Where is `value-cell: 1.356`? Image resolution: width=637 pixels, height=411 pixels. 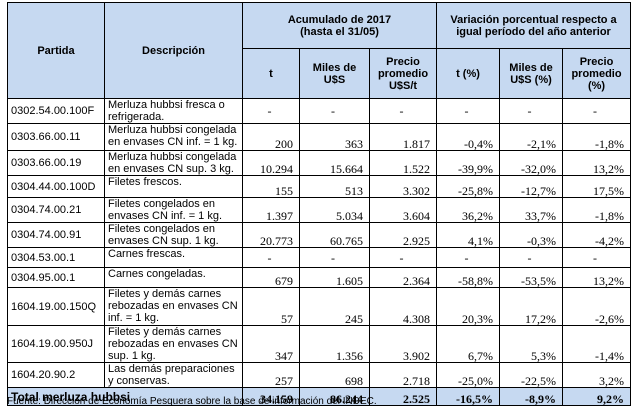 value-cell: 1.356 is located at coordinates (334, 344).